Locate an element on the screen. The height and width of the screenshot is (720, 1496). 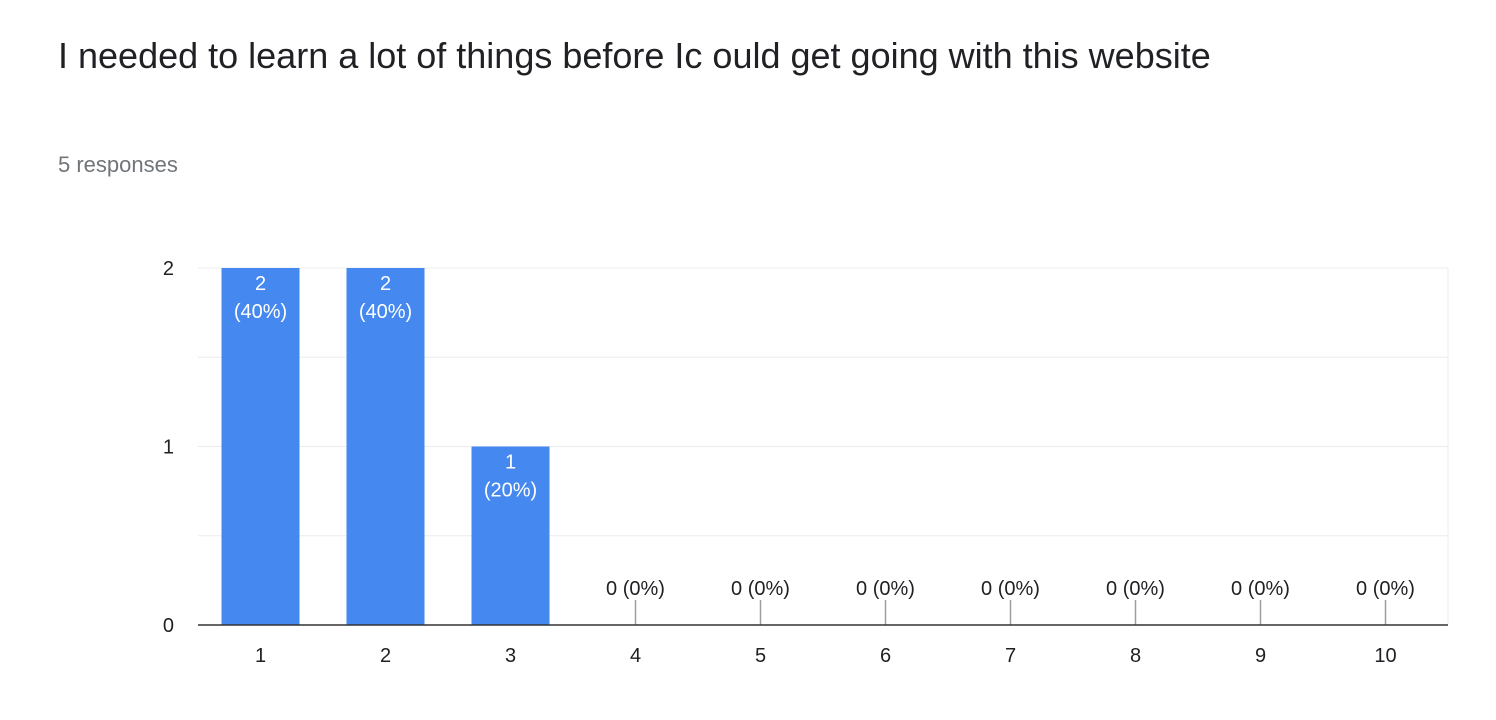
x-tick-label: 1 is located at coordinates (260, 656).